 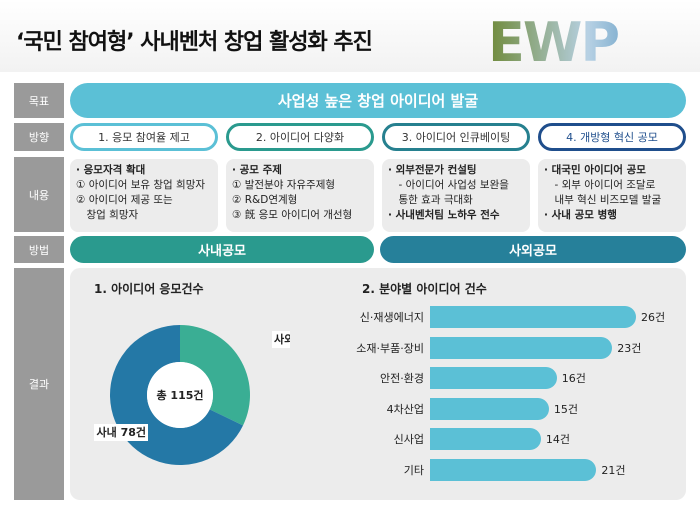 I want to click on label-direction: 방향, so click(x=39, y=137).